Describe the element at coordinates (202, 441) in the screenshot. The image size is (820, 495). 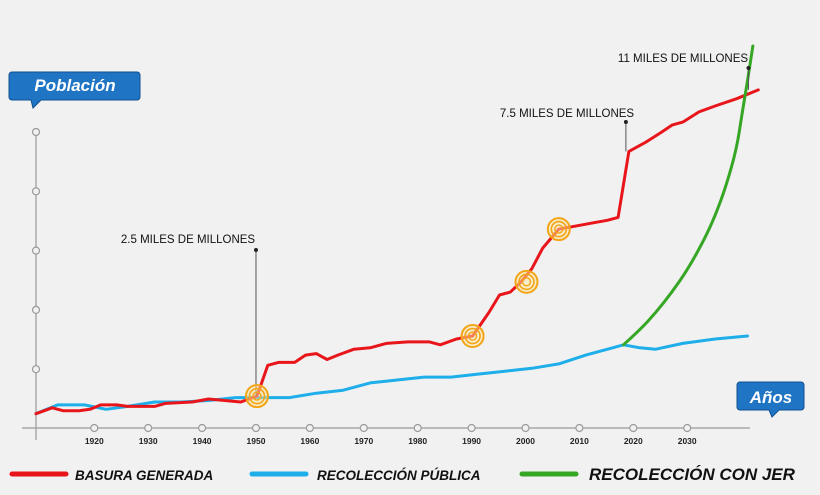
I see `x-tick-label: 1940` at that location.